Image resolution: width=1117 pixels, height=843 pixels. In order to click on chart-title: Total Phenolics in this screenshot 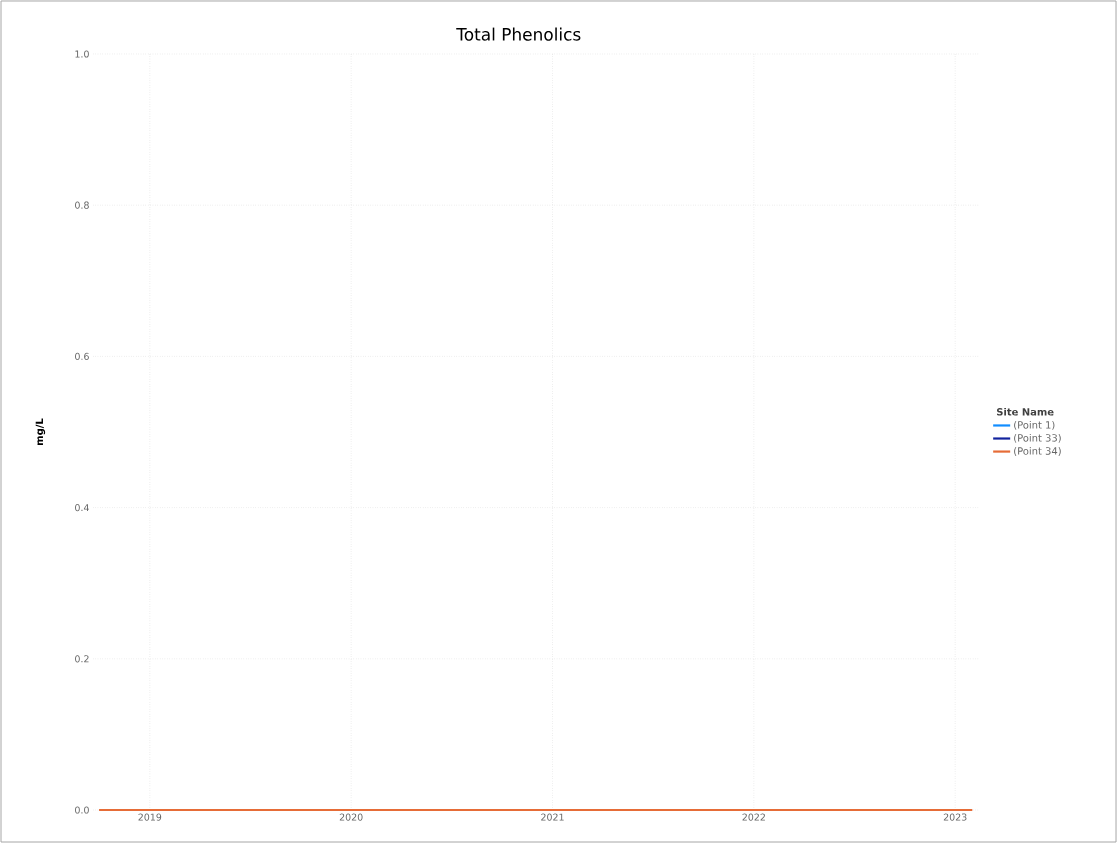, I will do `click(518, 34)`.